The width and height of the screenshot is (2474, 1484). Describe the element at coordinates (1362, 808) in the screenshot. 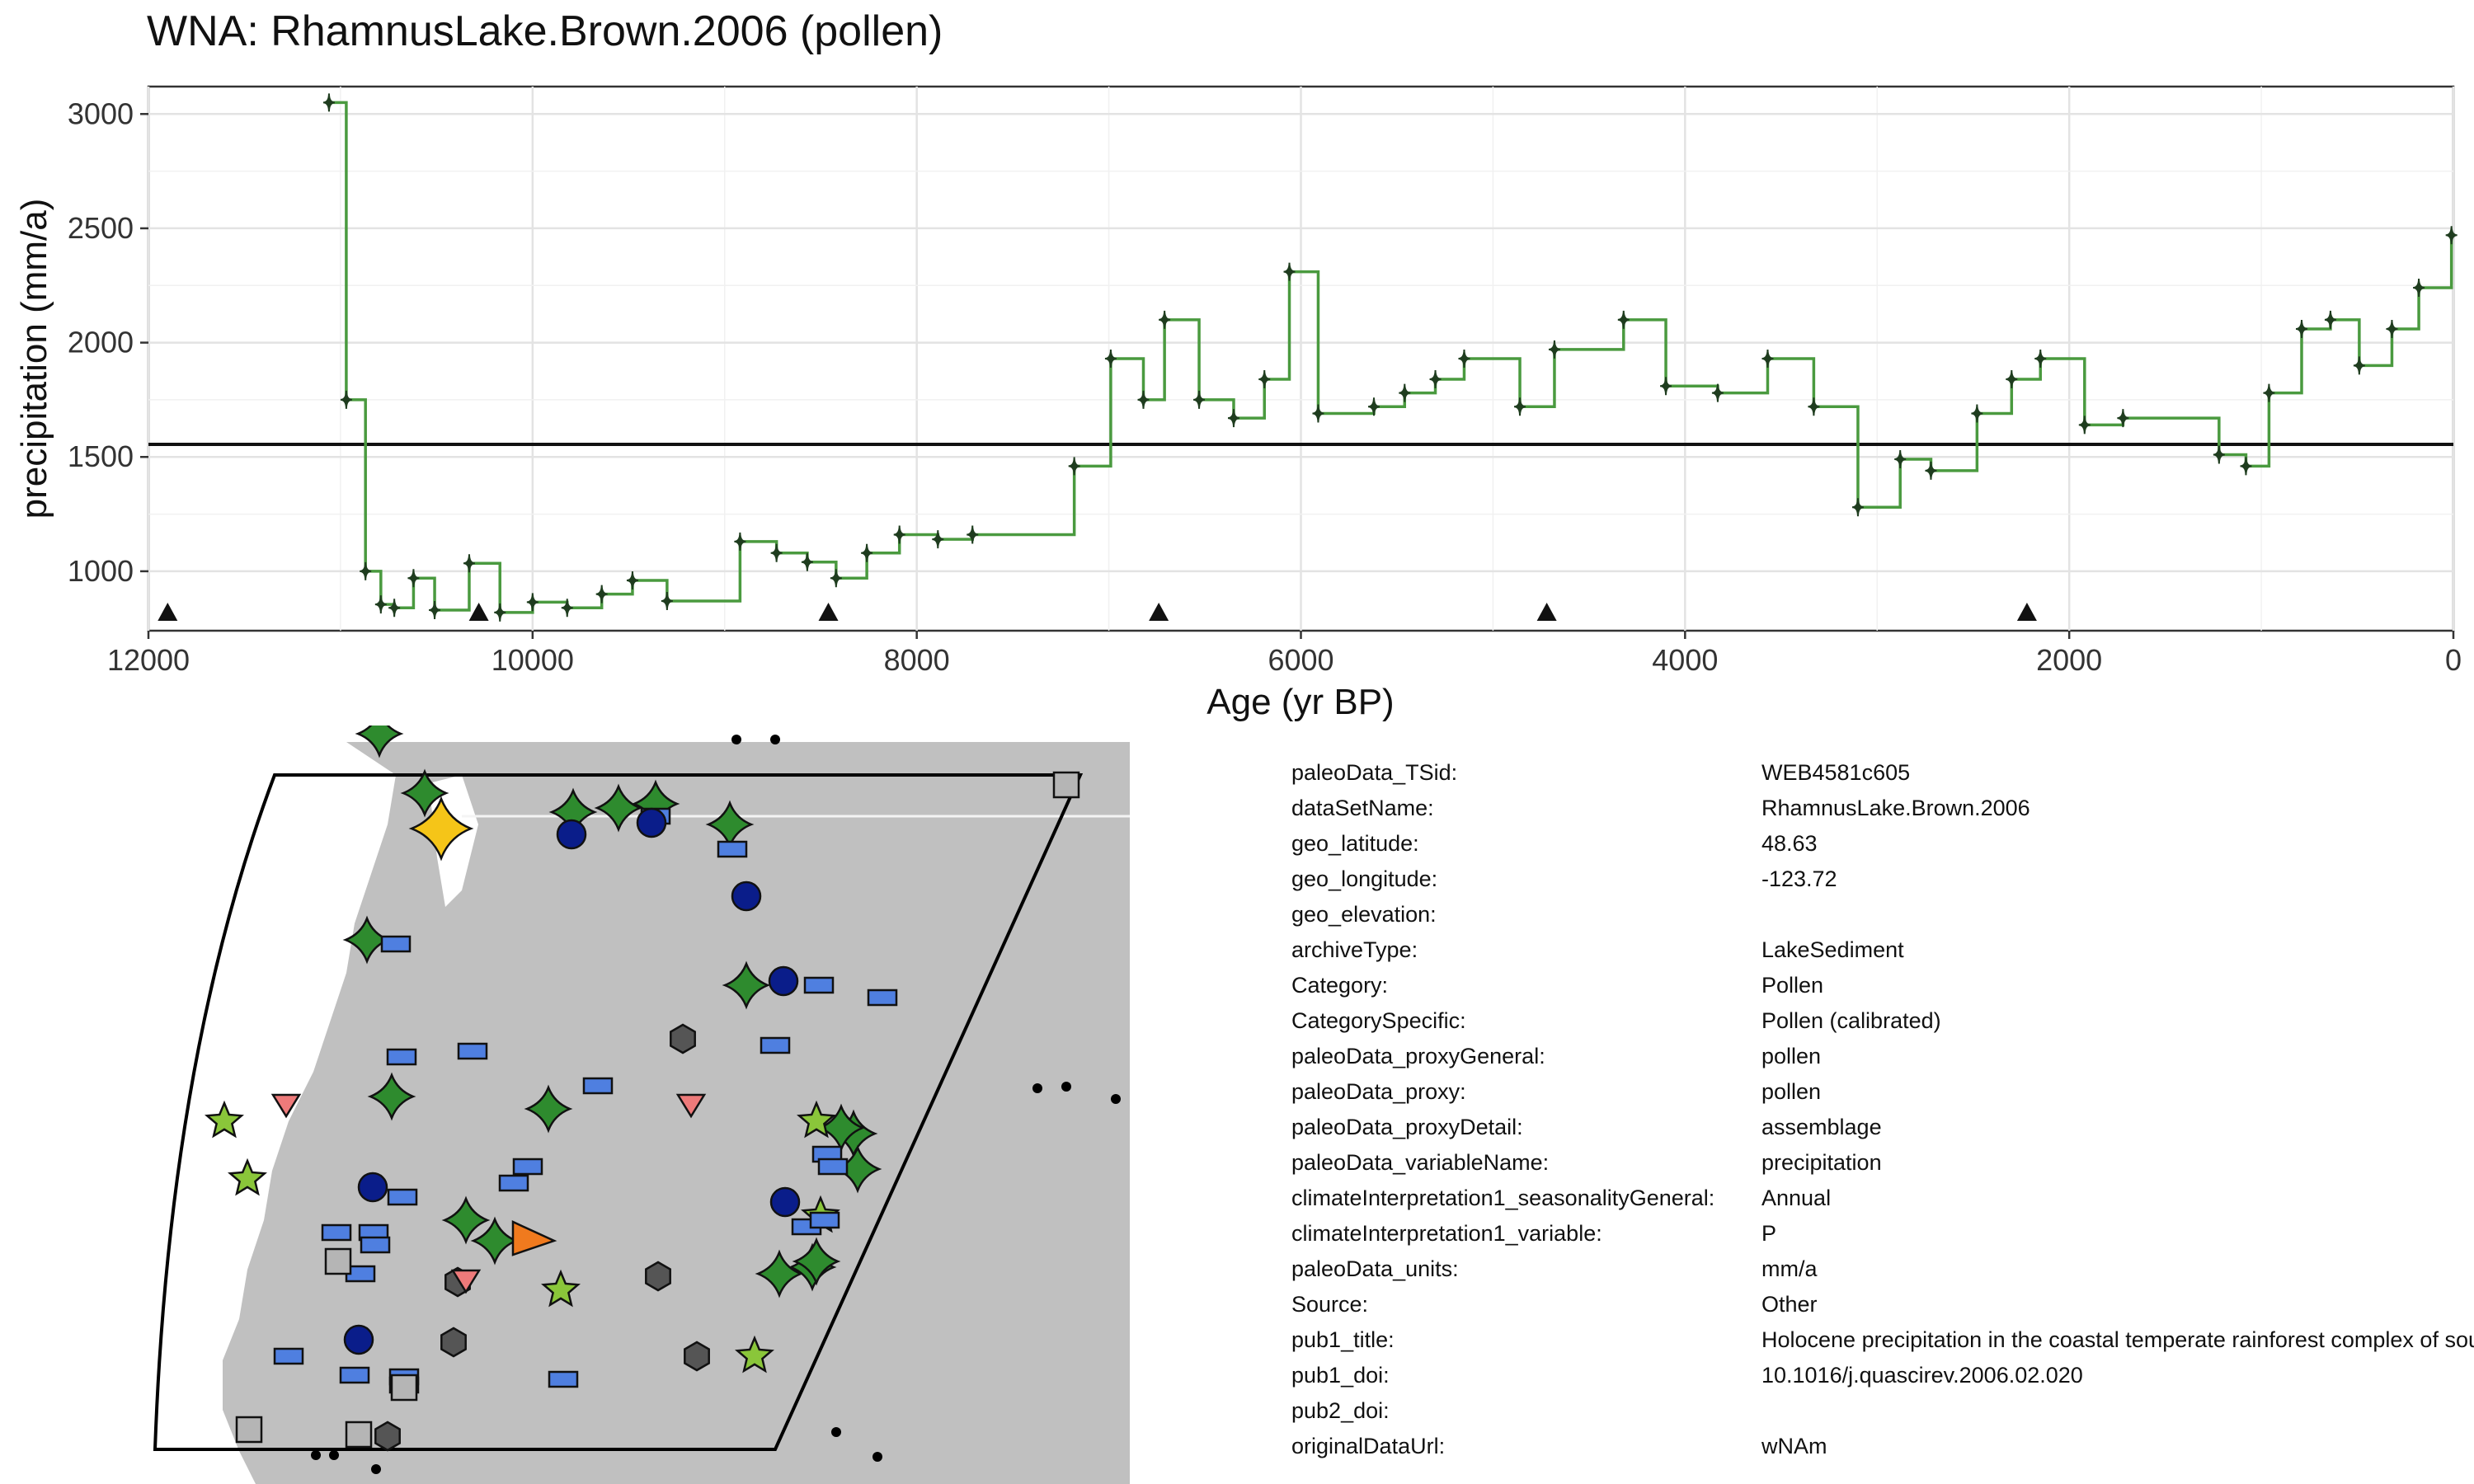

I see `metadata-key: dataSetName:` at that location.